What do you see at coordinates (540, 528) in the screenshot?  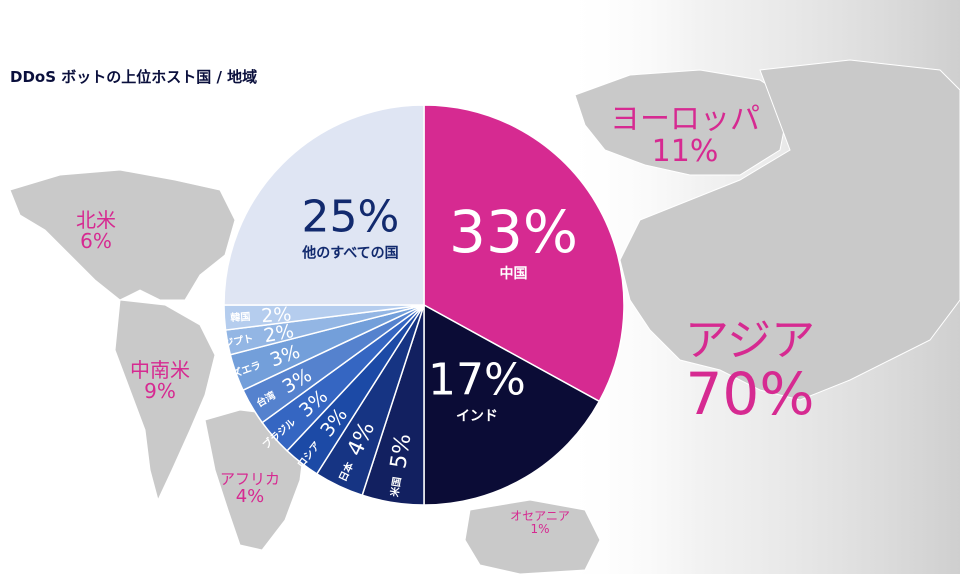 I see `region-value: 1%` at bounding box center [540, 528].